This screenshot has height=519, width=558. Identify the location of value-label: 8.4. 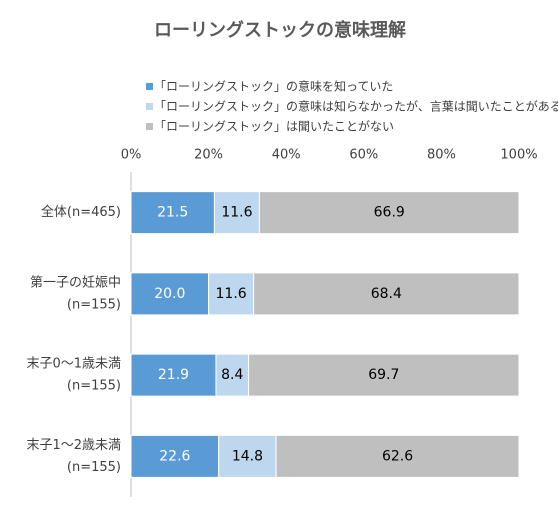
(232, 375).